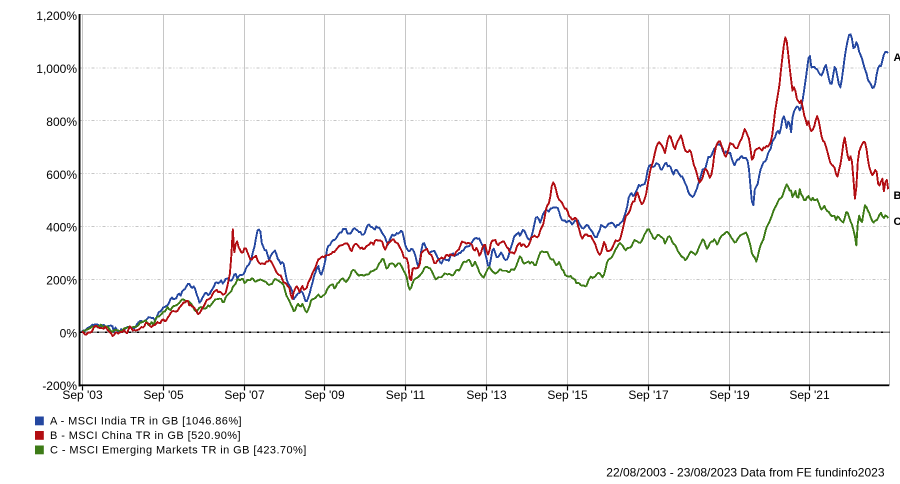 This screenshot has height=484, width=900. I want to click on svg-text: Sep '11, so click(406, 395).